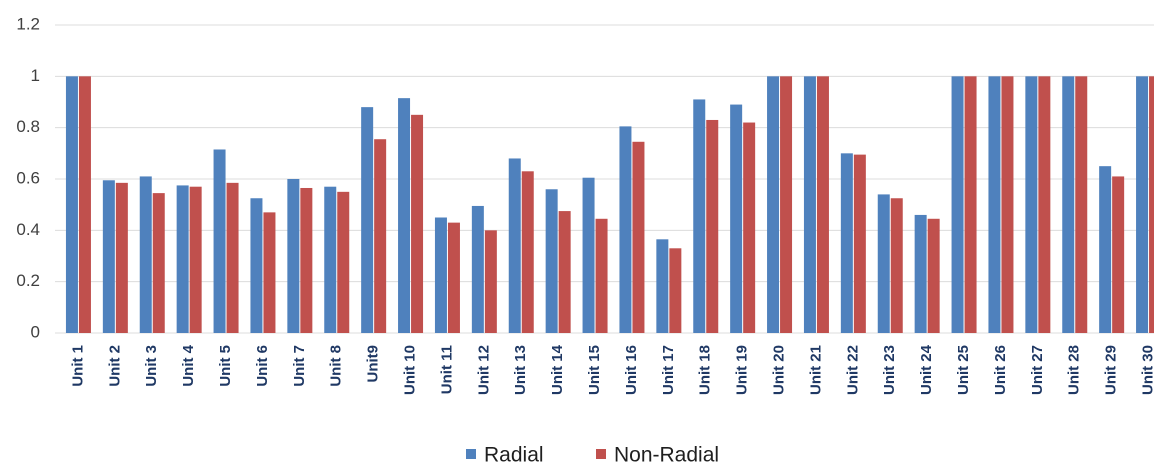 The image size is (1154, 466). What do you see at coordinates (1111, 370) in the screenshot?
I see `x-tick-label: Unit 29` at bounding box center [1111, 370].